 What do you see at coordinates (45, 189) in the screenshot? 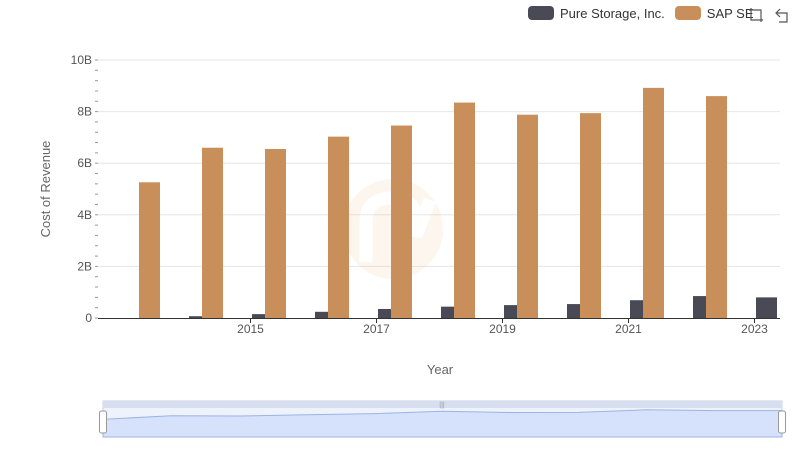
I see `y-axis-title: Cost of Revenue` at bounding box center [45, 189].